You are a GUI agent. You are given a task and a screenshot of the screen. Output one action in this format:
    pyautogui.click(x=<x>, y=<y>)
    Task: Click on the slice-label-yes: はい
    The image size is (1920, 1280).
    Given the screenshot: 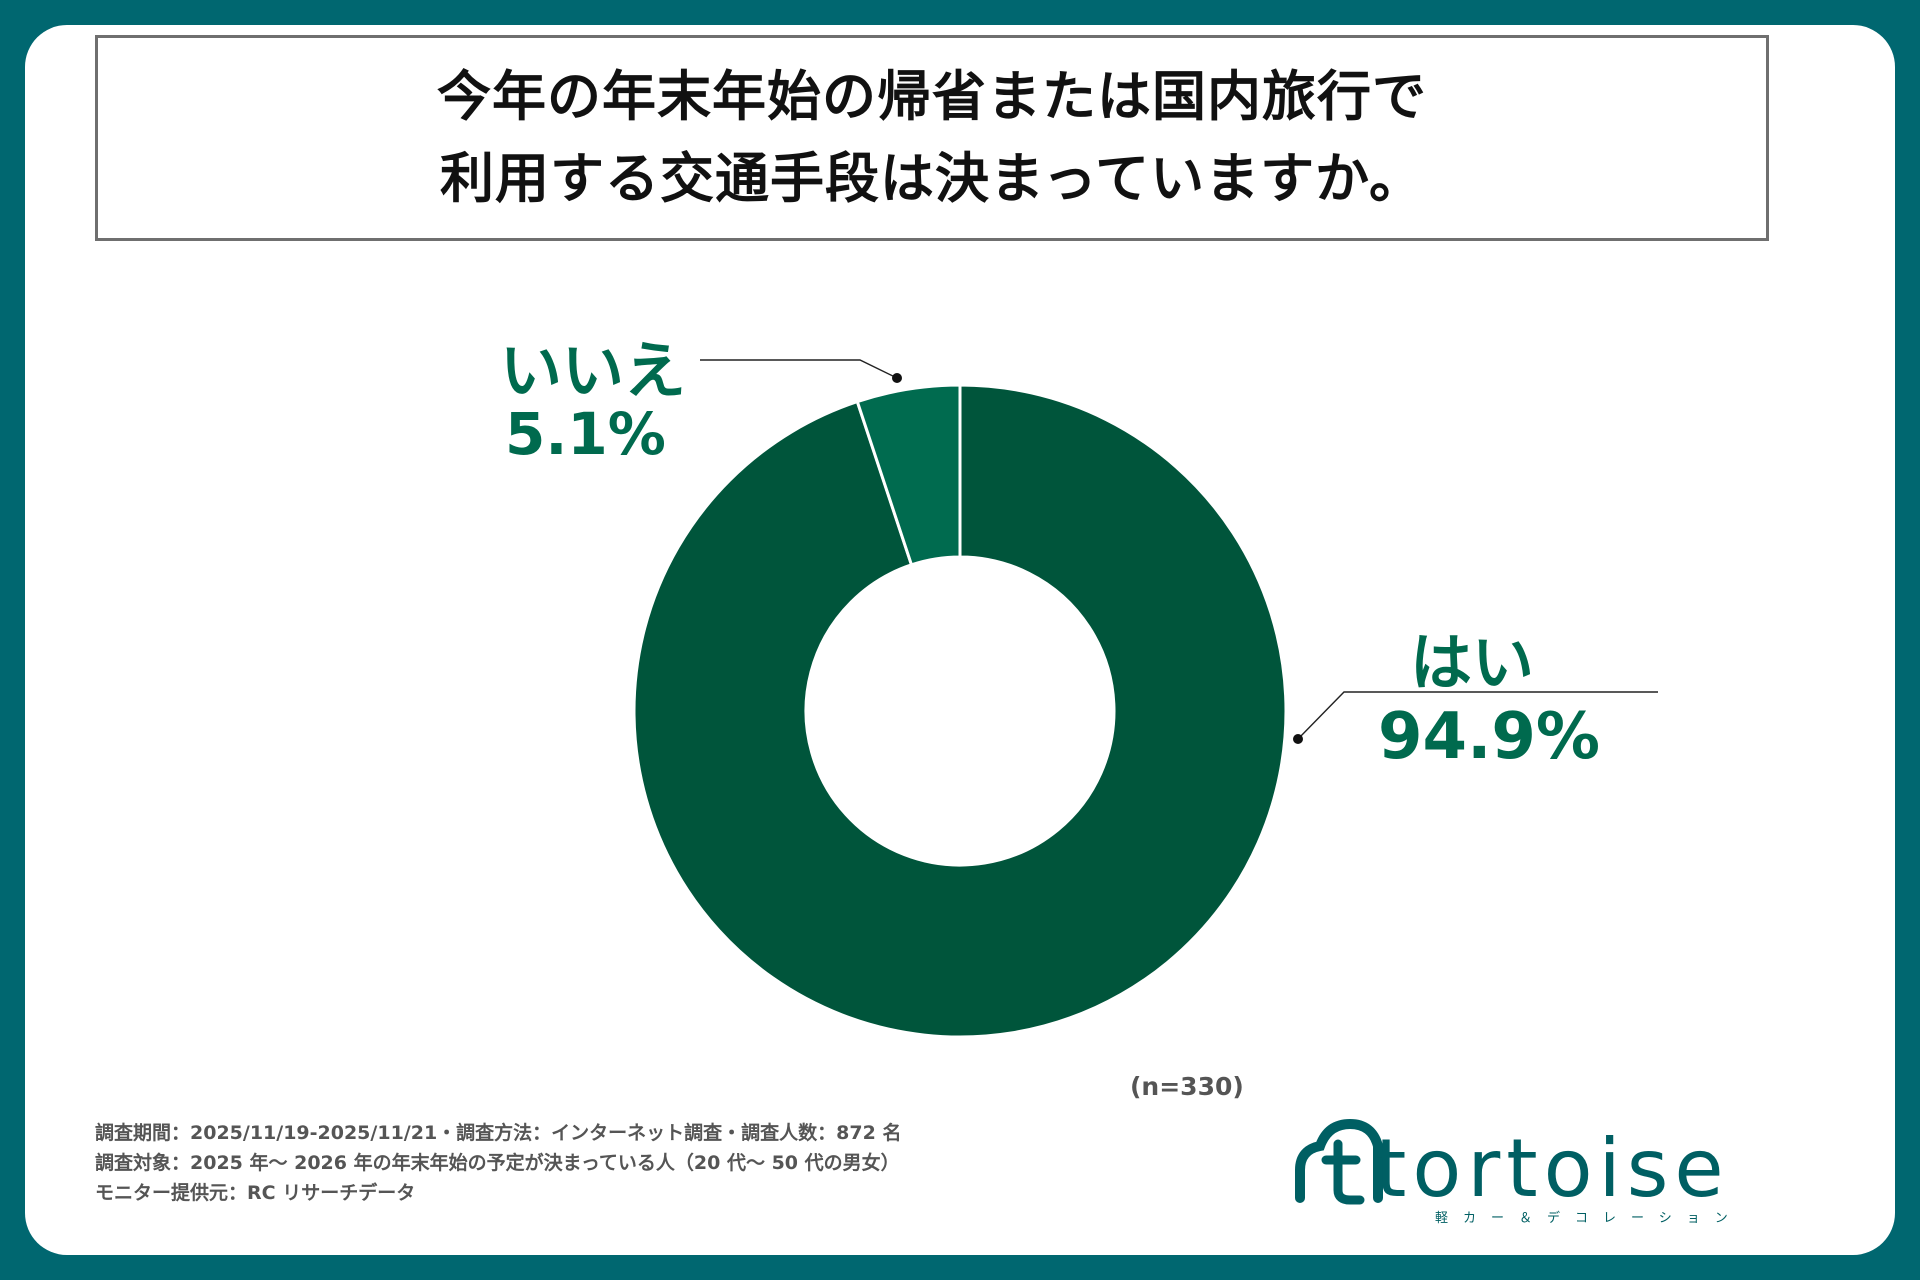 What is the action you would take?
    pyautogui.click(x=1472, y=662)
    